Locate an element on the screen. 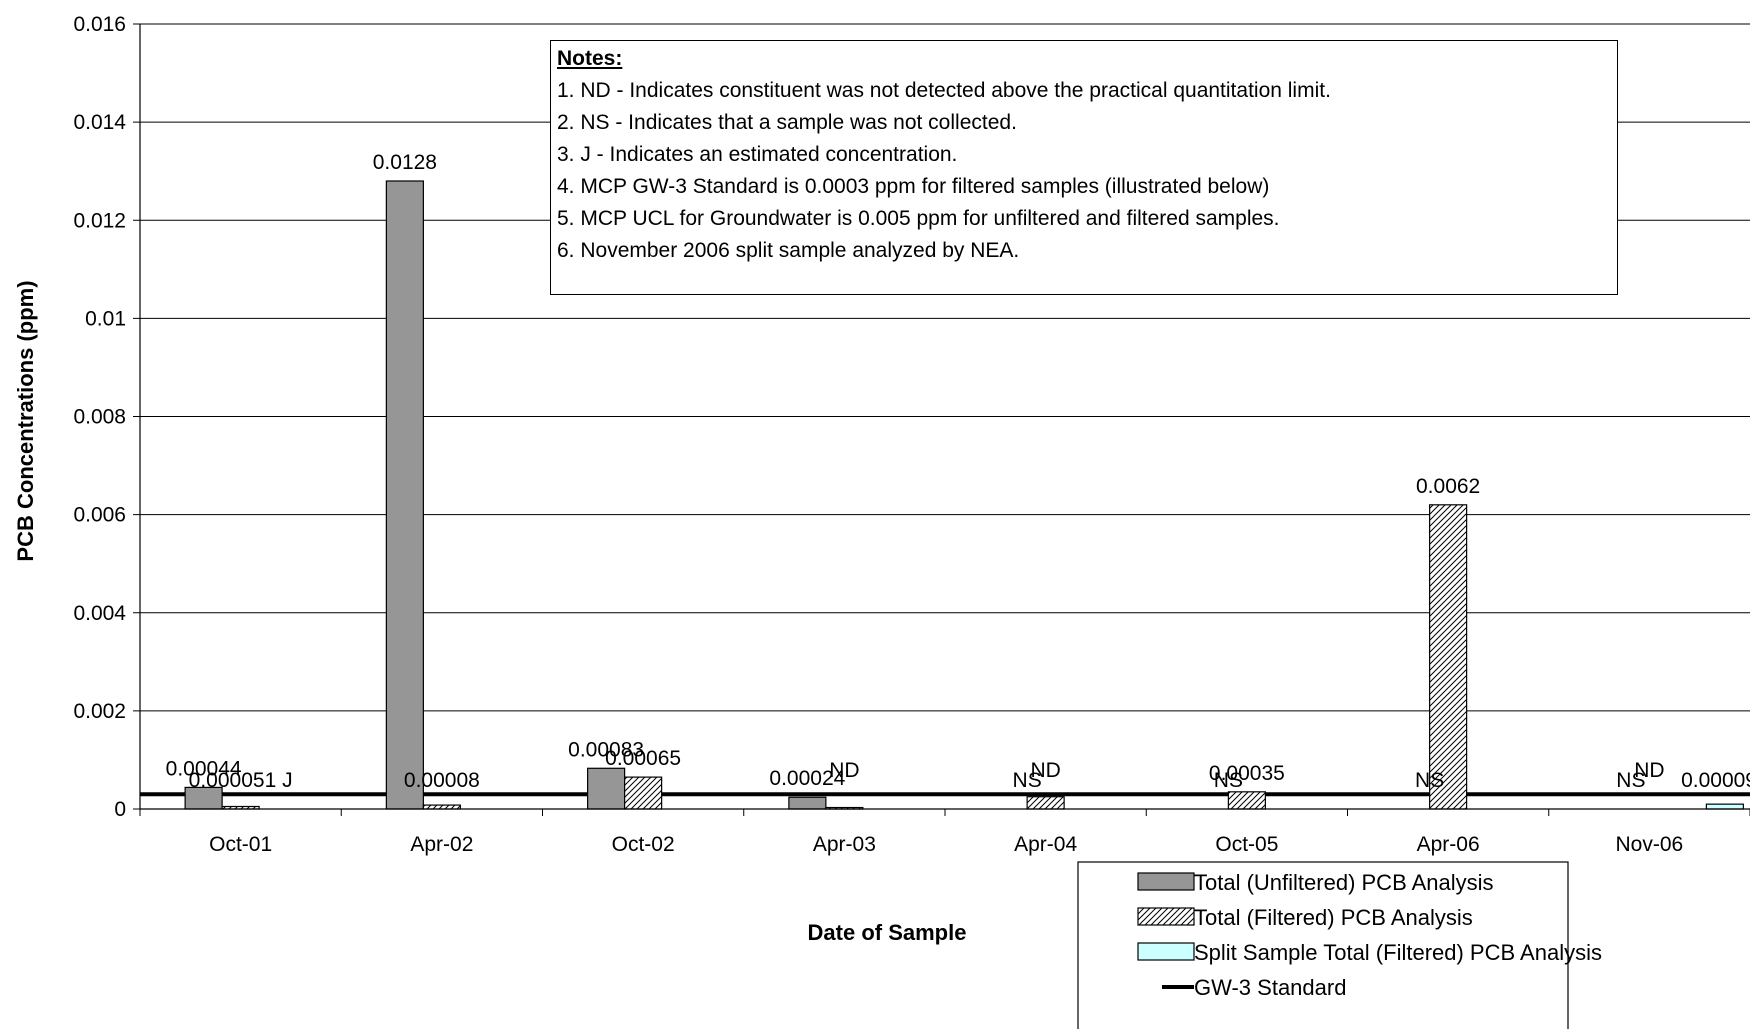 This screenshot has width=1750, height=1029. notes-title: Notes: is located at coordinates (590, 58).